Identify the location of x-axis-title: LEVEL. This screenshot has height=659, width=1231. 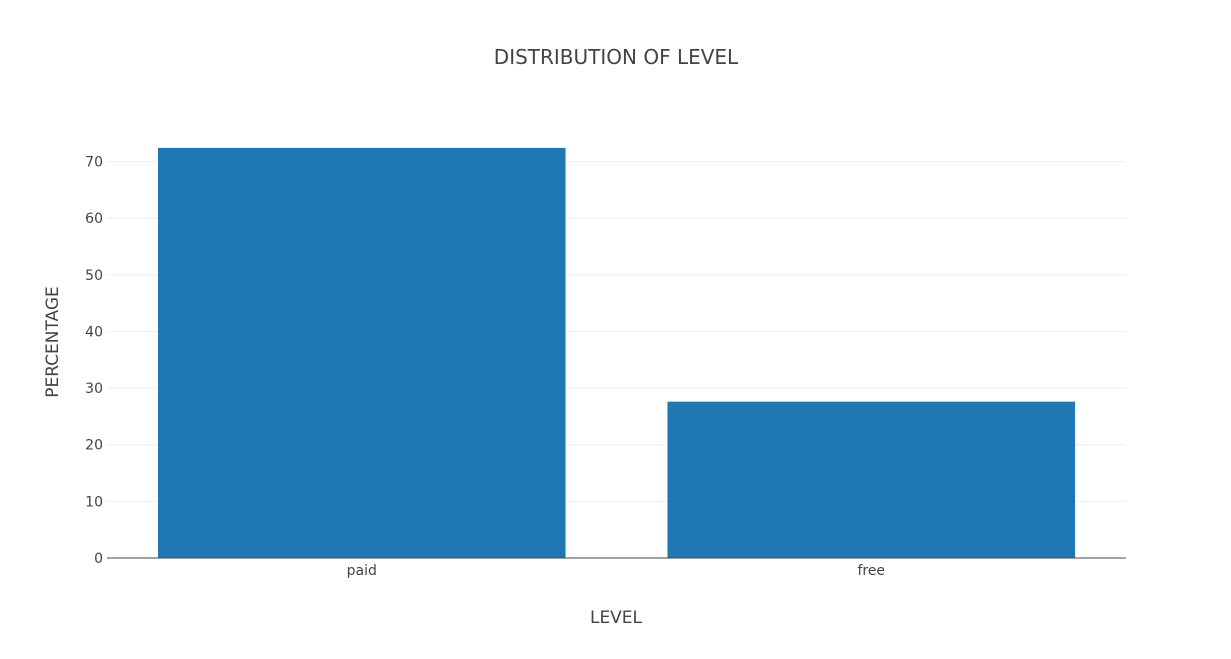
(616, 618).